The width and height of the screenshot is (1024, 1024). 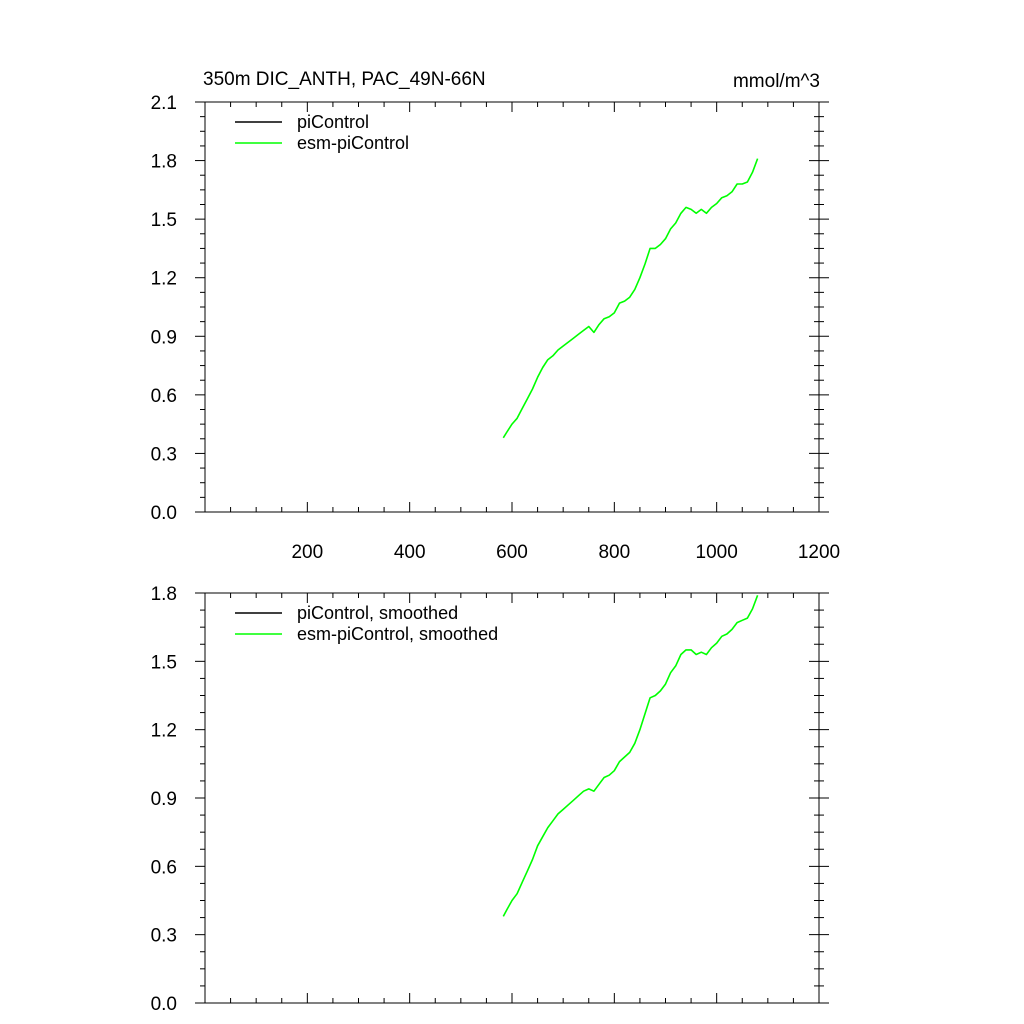 What do you see at coordinates (353, 143) in the screenshot?
I see `legend-label-esm-picontrol: esm-piControl` at bounding box center [353, 143].